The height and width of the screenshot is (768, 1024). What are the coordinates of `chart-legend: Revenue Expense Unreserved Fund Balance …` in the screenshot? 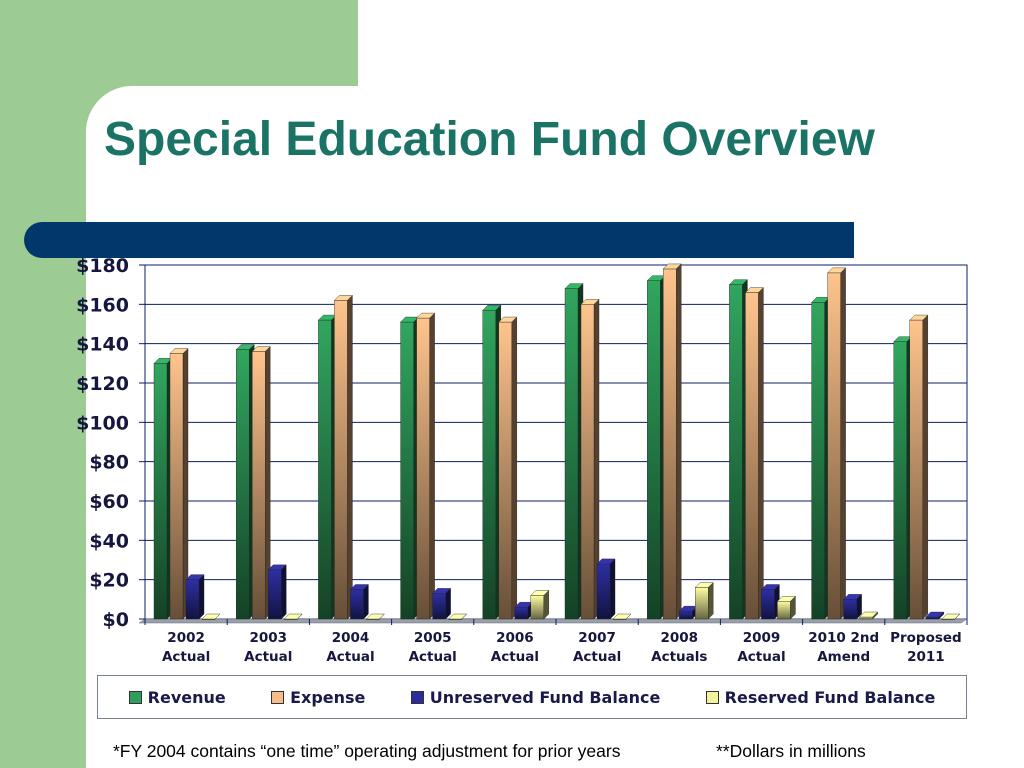 It's located at (532, 697).